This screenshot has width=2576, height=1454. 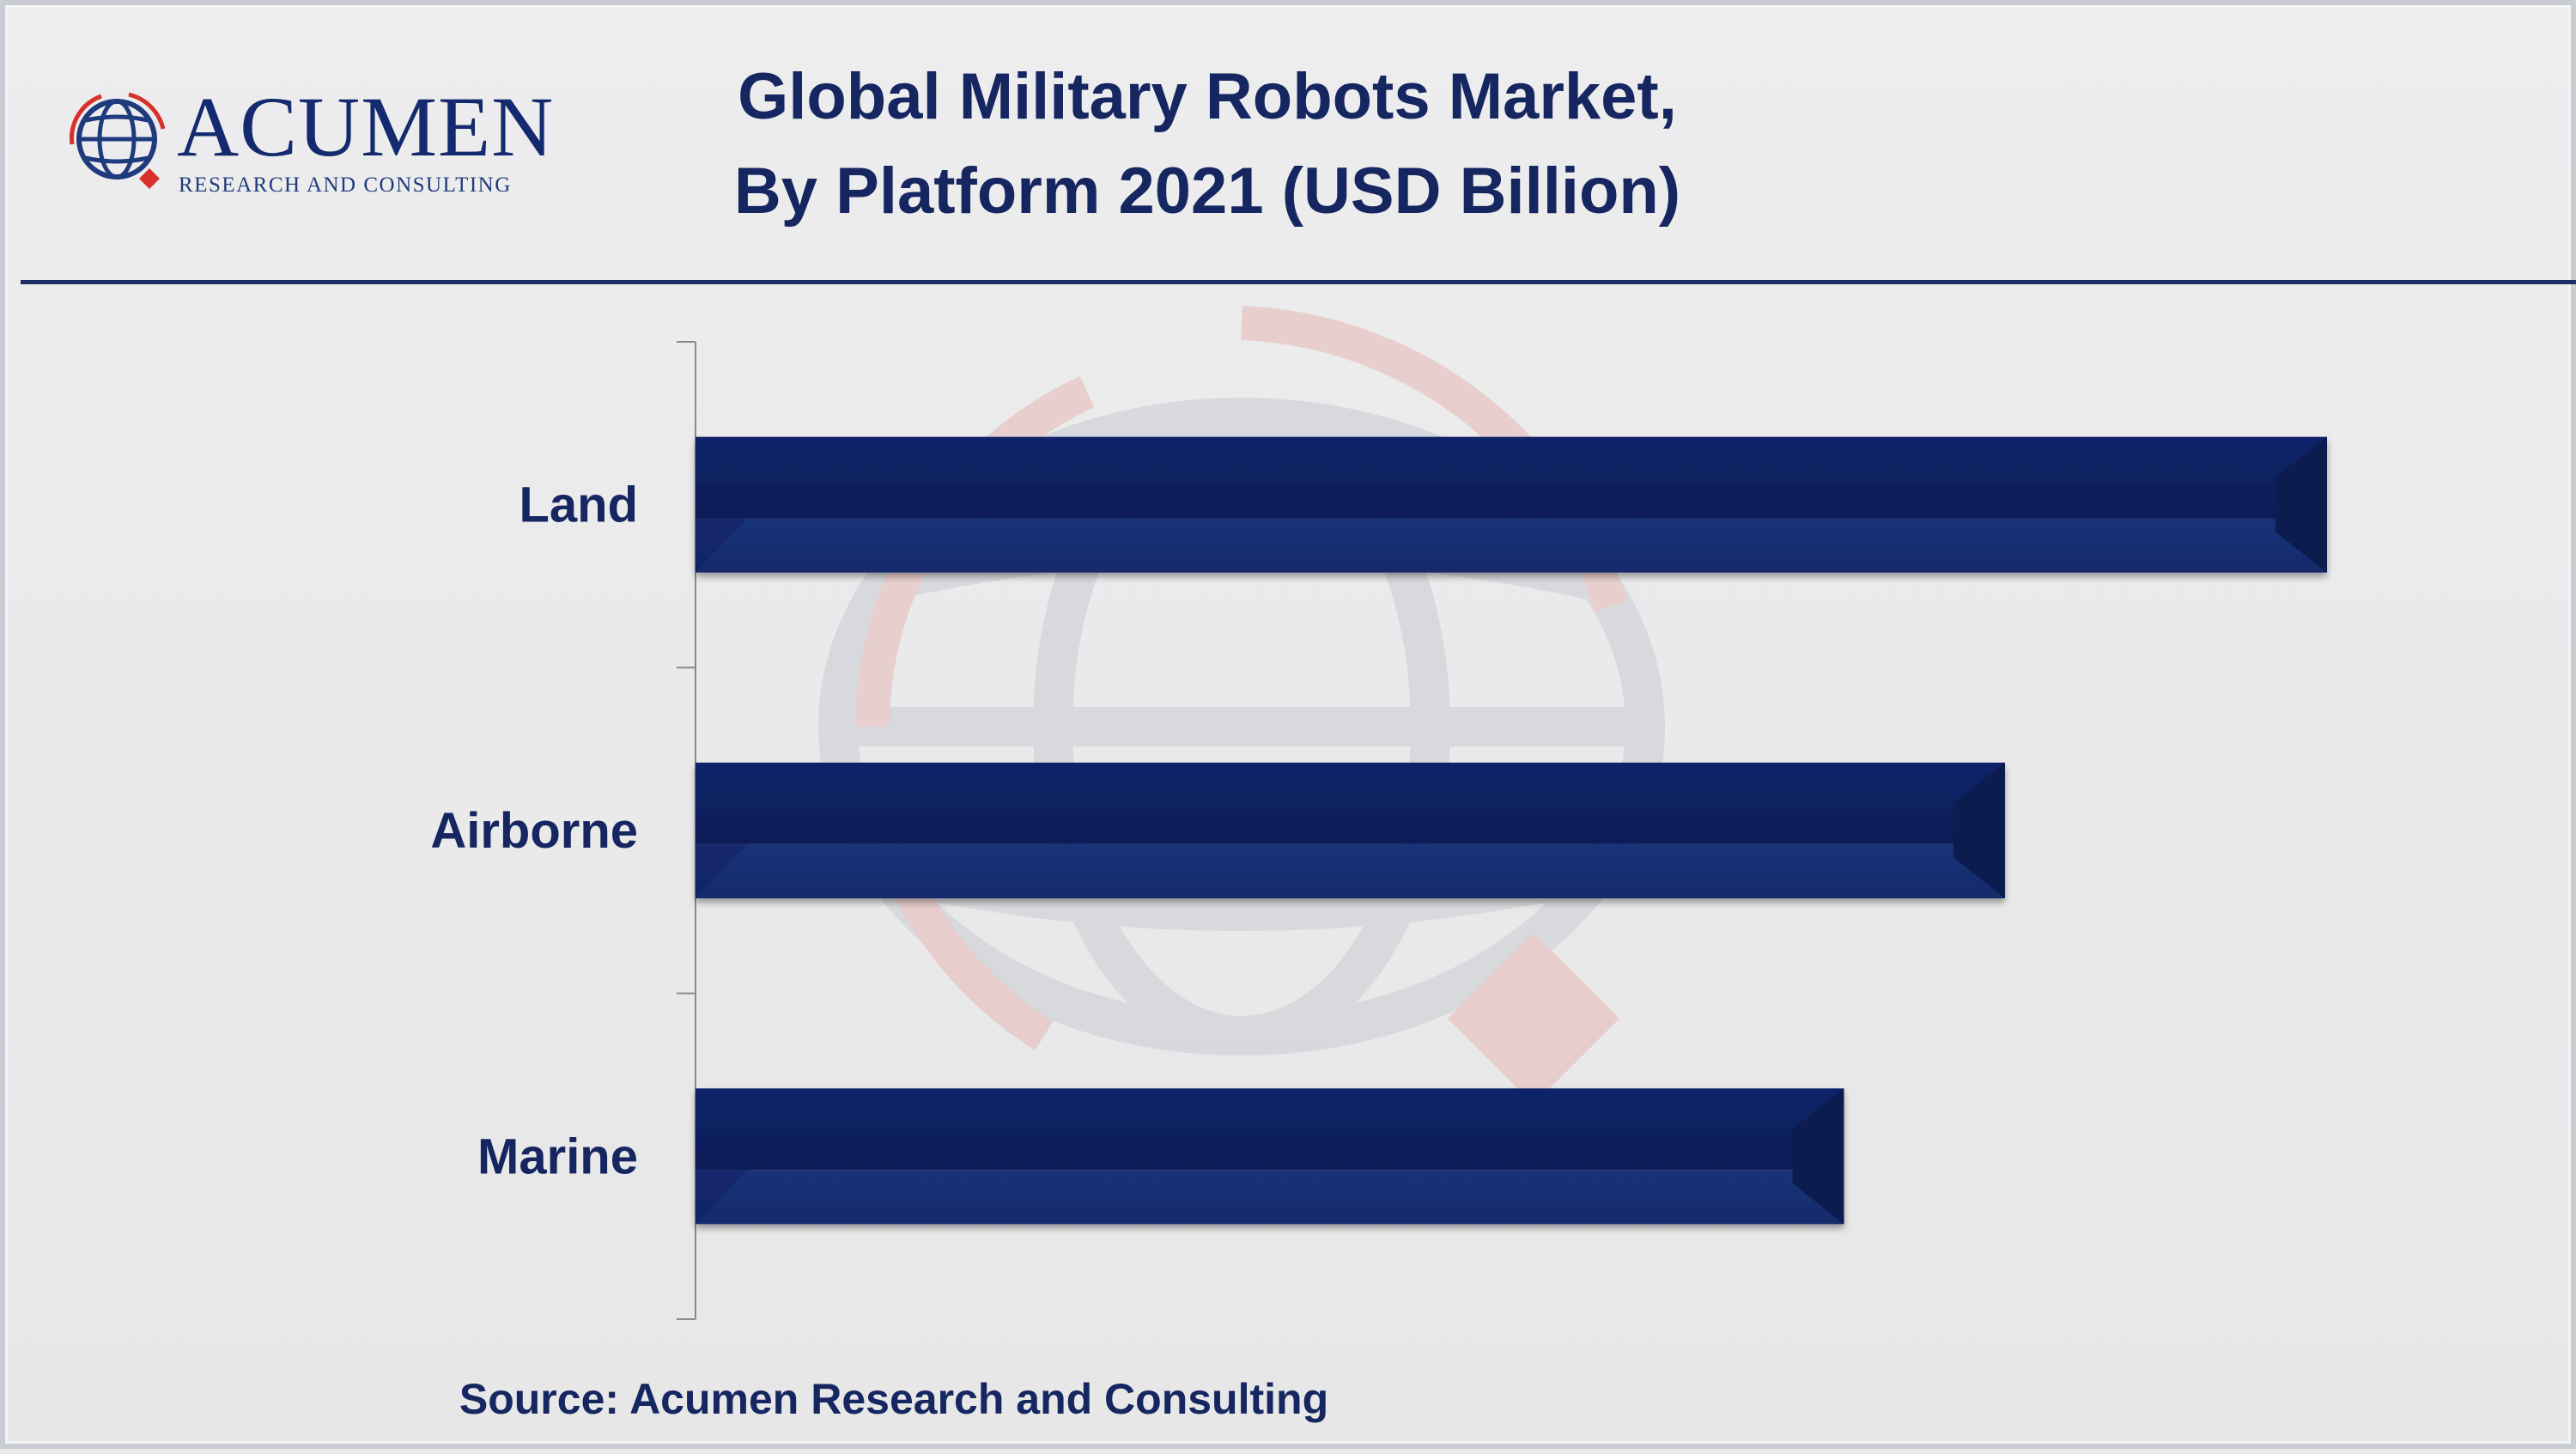 I want to click on header-divider, so click(x=1298, y=282).